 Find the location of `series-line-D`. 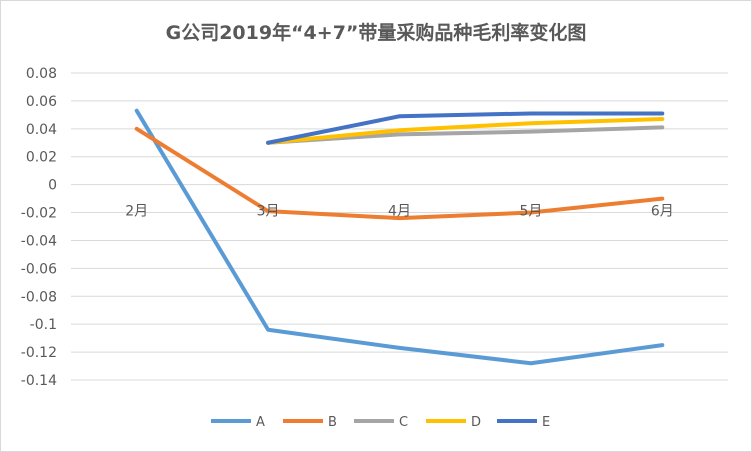

series-line-D is located at coordinates (465, 131).